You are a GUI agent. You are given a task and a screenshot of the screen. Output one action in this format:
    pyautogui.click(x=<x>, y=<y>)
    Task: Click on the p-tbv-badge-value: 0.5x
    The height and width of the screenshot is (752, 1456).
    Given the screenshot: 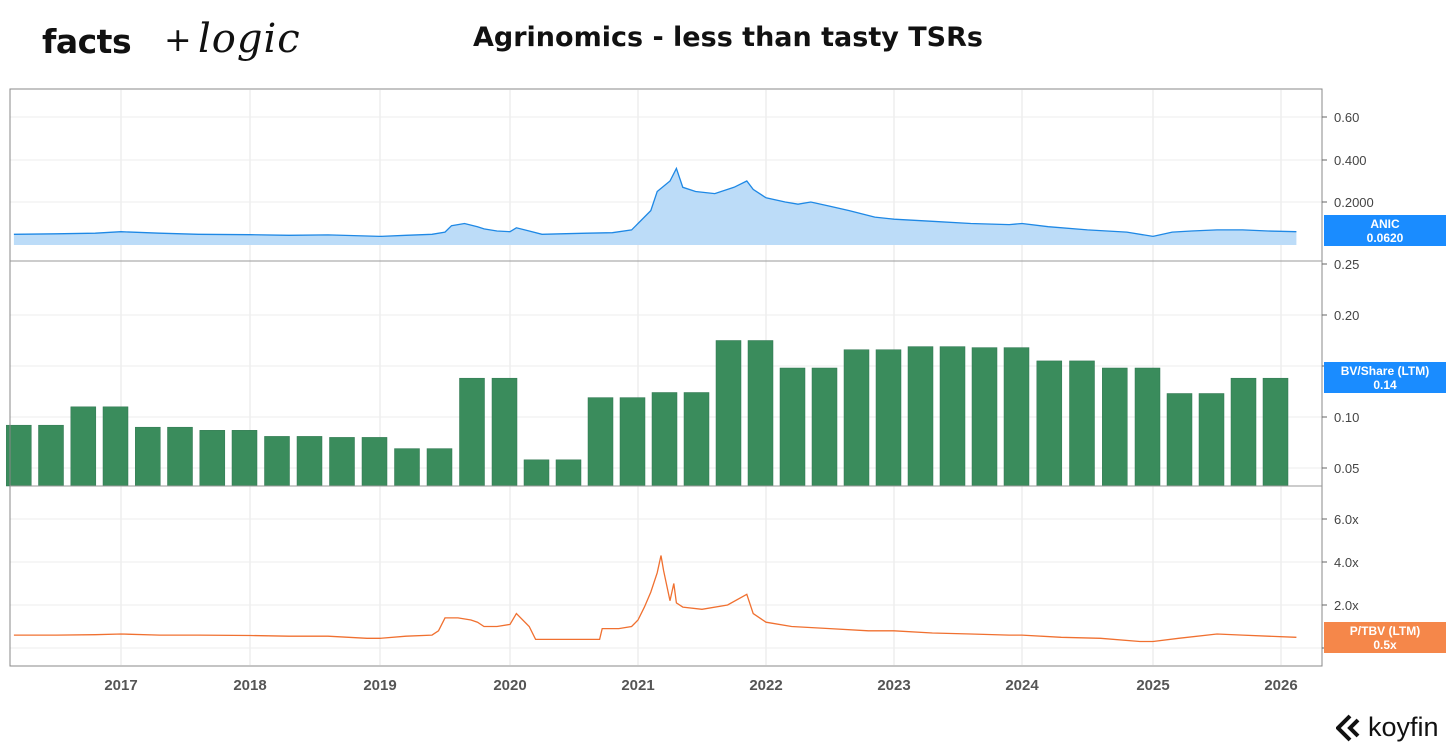 What is the action you would take?
    pyautogui.click(x=1385, y=645)
    